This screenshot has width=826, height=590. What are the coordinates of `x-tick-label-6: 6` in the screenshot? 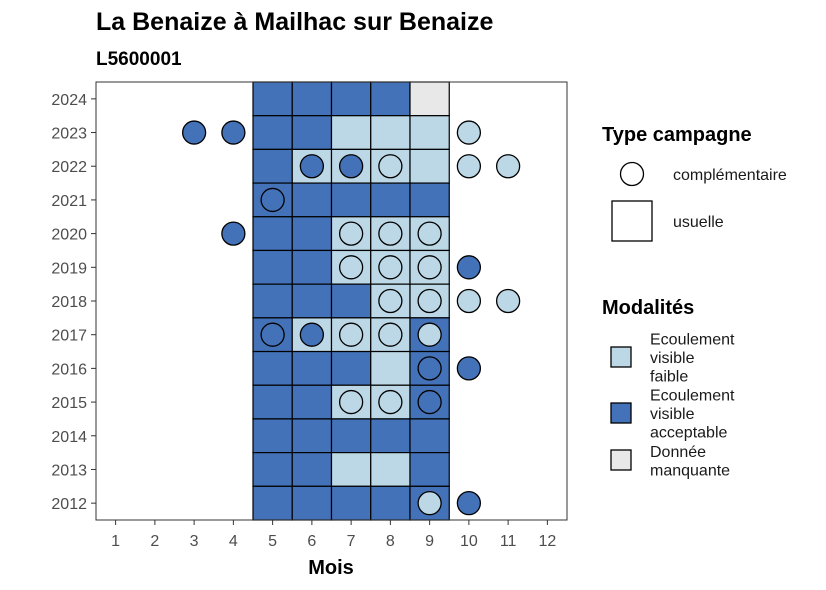 It's located at (311, 541).